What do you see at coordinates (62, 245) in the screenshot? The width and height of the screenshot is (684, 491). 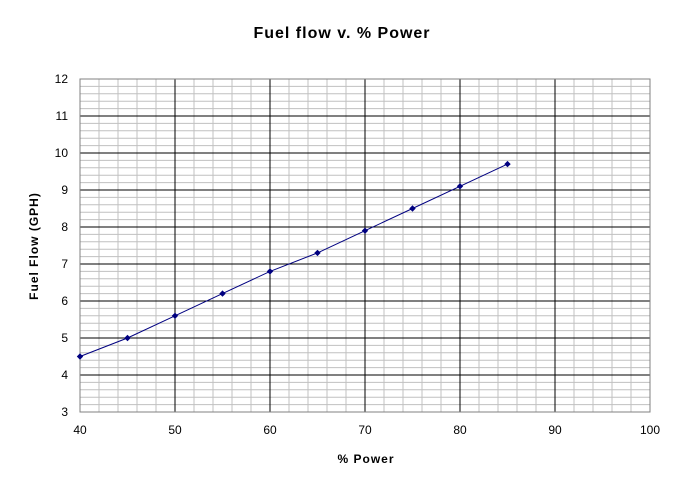 I see `y-tick-labels: 3 4 5 6 7 8 9 10 11 12` at bounding box center [62, 245].